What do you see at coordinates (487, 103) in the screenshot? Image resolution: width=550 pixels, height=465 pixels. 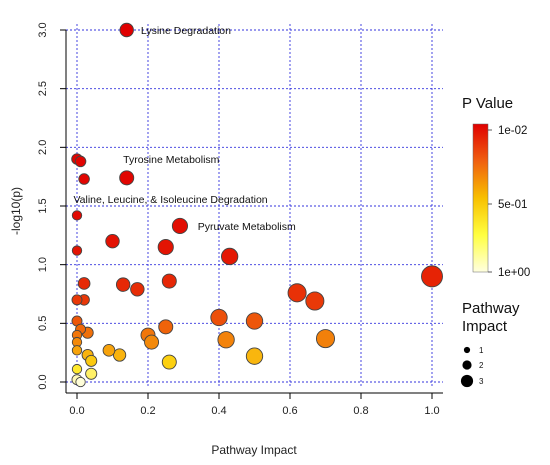 I see `colorbar-title: P Value` at bounding box center [487, 103].